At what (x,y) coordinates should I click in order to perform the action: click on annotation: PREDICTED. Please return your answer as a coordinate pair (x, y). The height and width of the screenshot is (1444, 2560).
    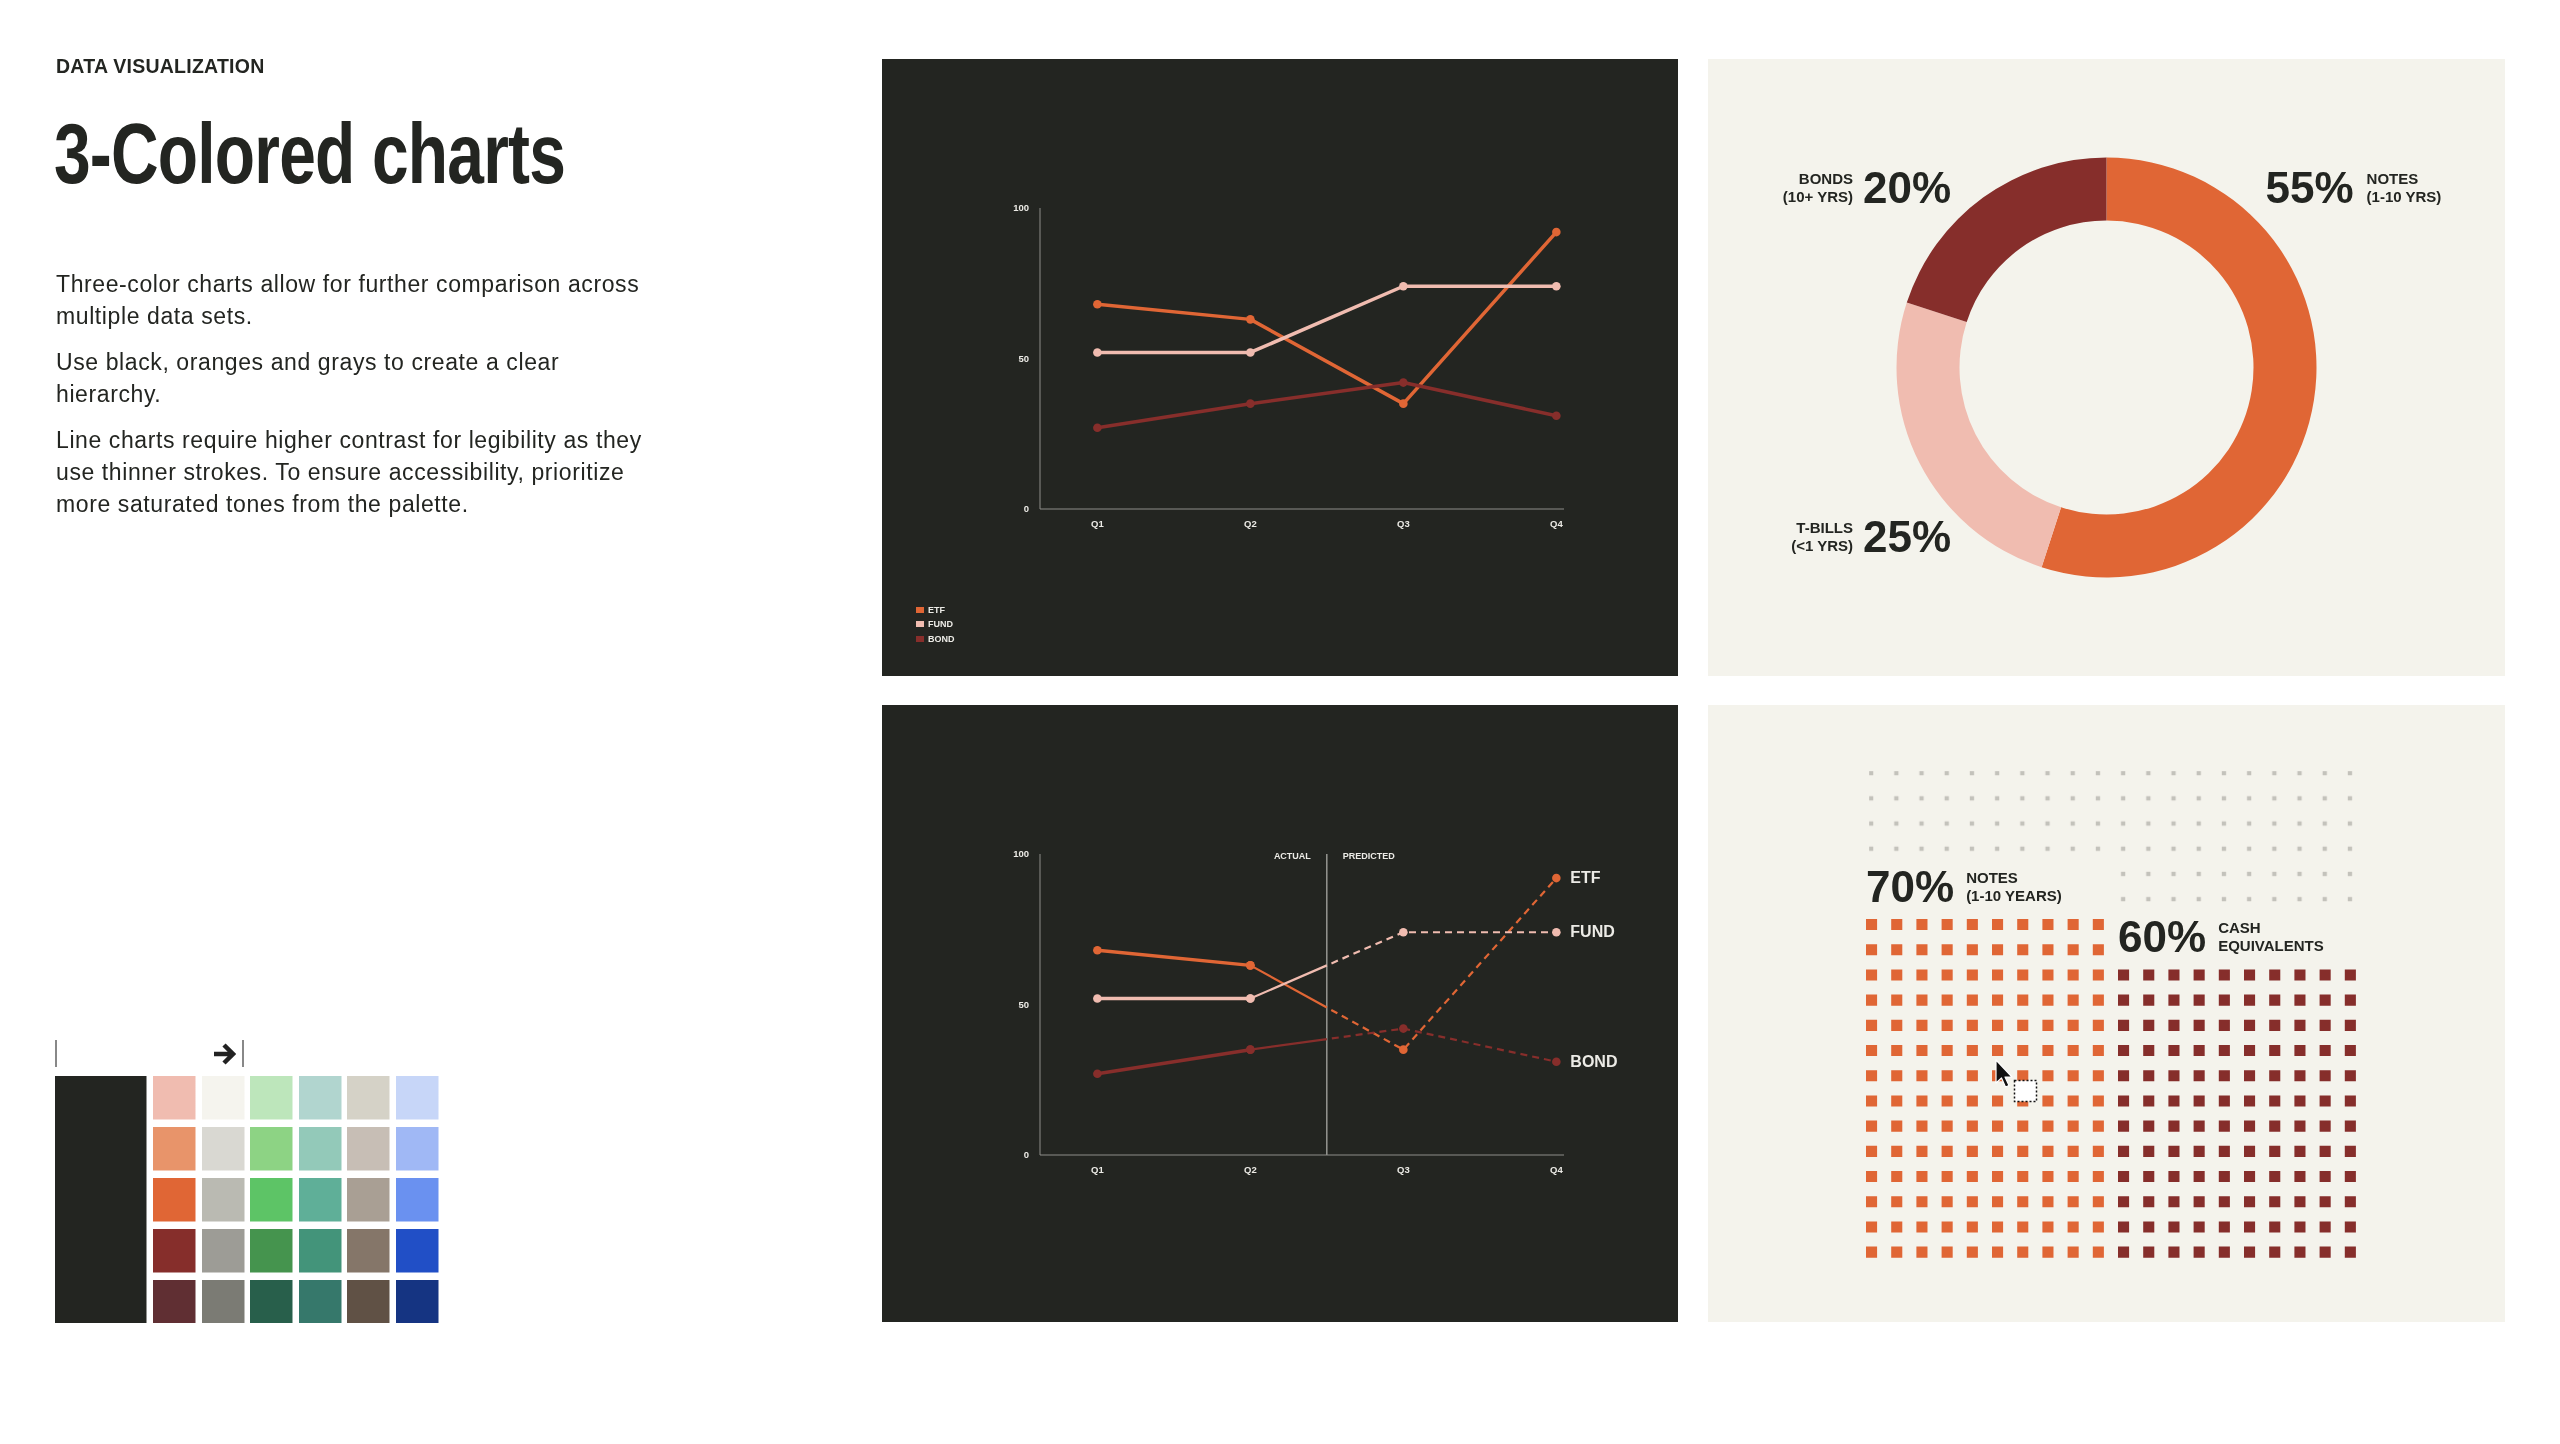
    Looking at the image, I should click on (1368, 855).